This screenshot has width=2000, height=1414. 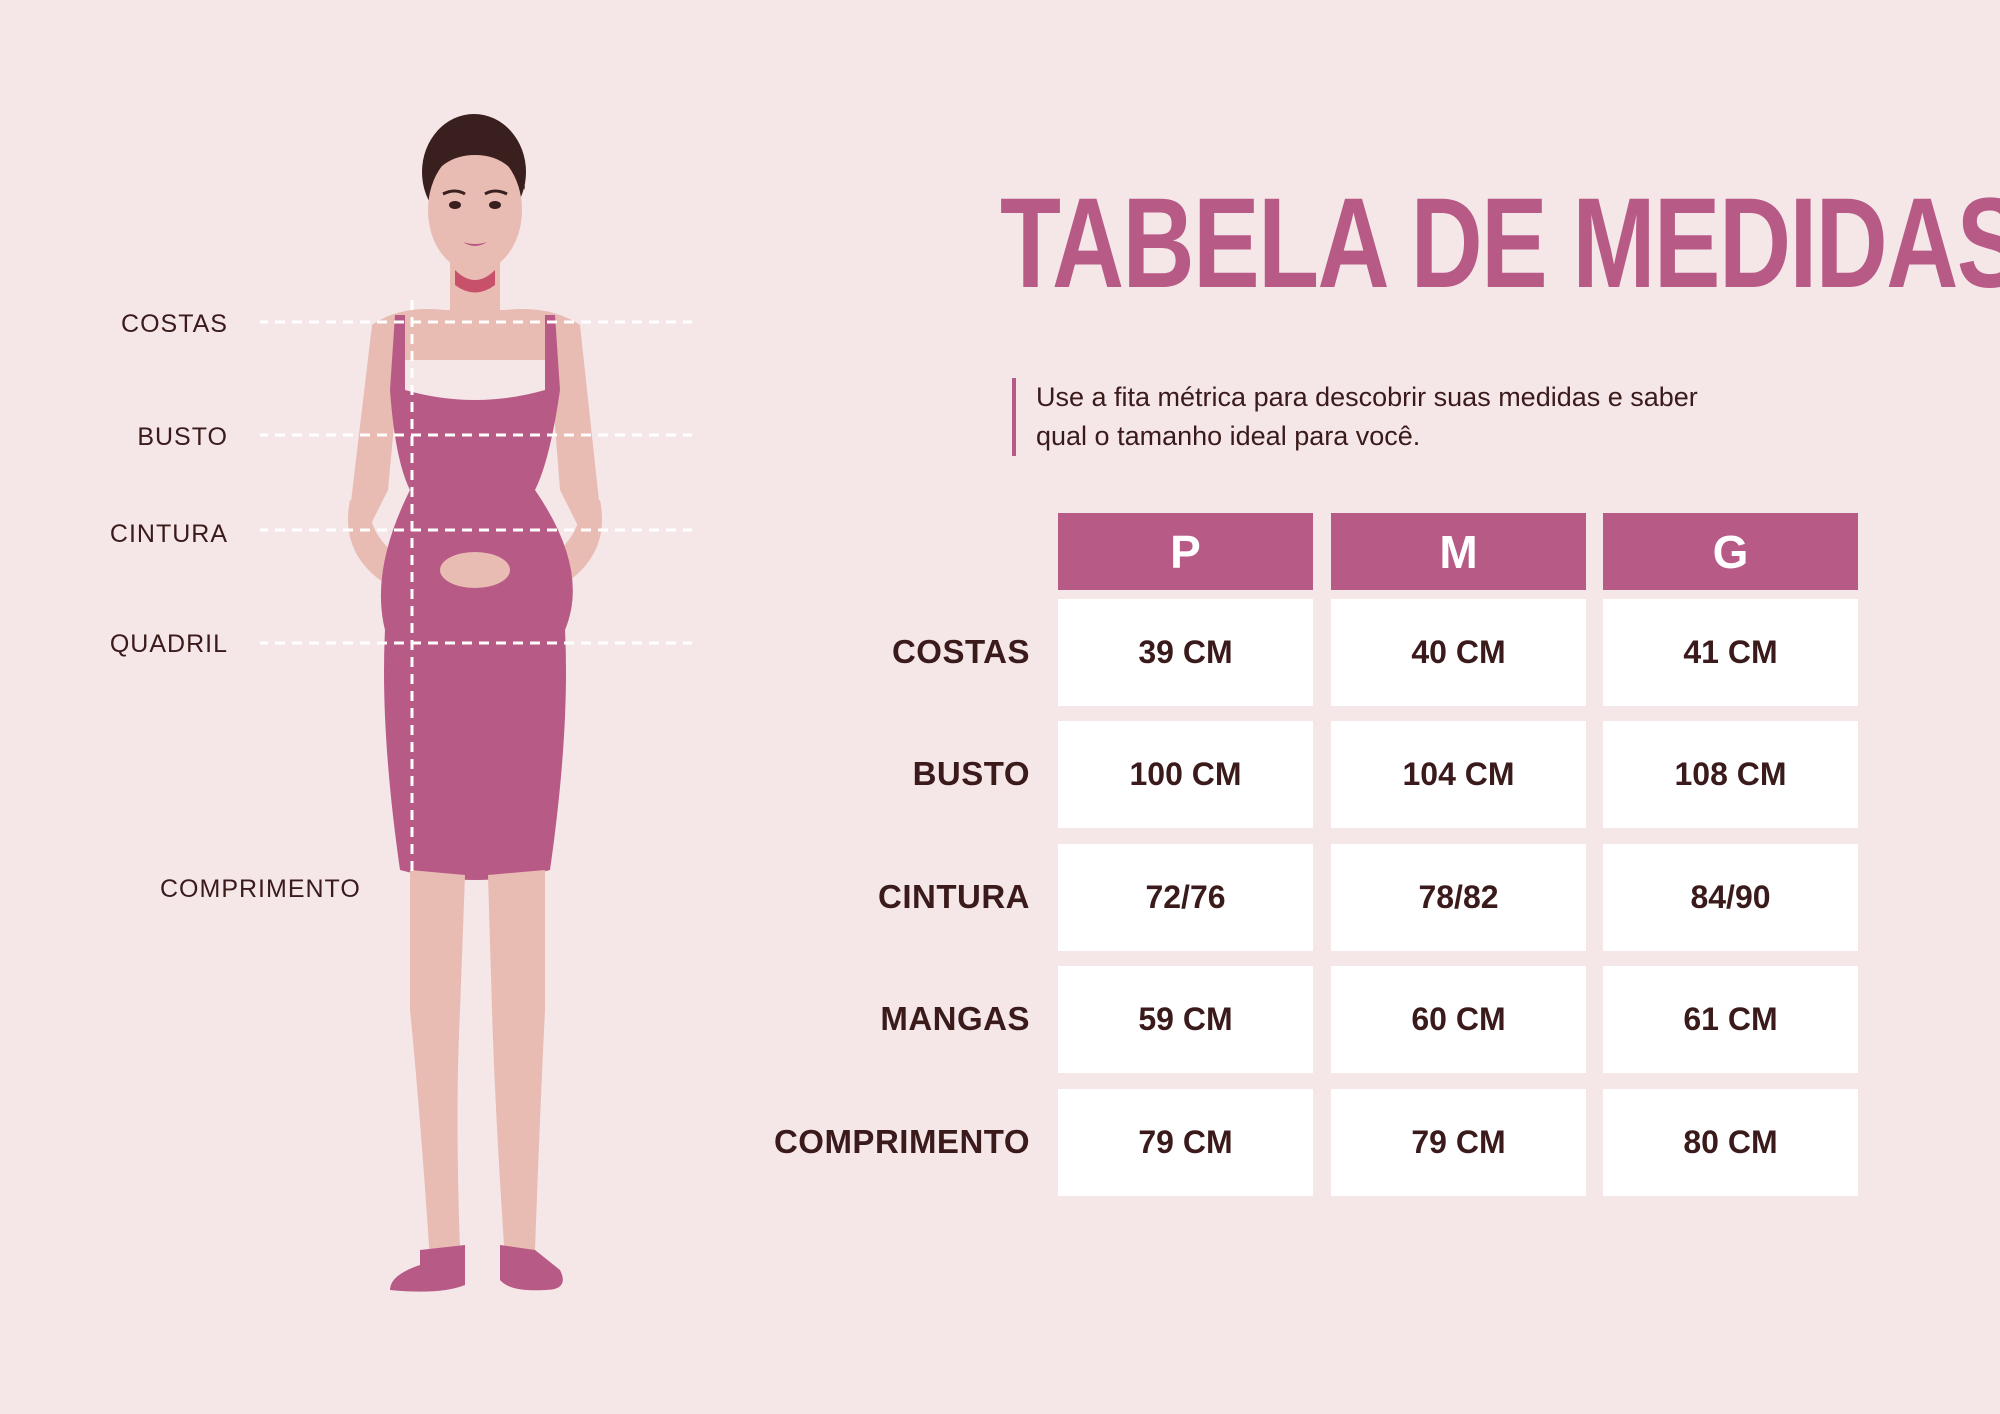 I want to click on table-cell: 80 CM, so click(x=1730, y=1142).